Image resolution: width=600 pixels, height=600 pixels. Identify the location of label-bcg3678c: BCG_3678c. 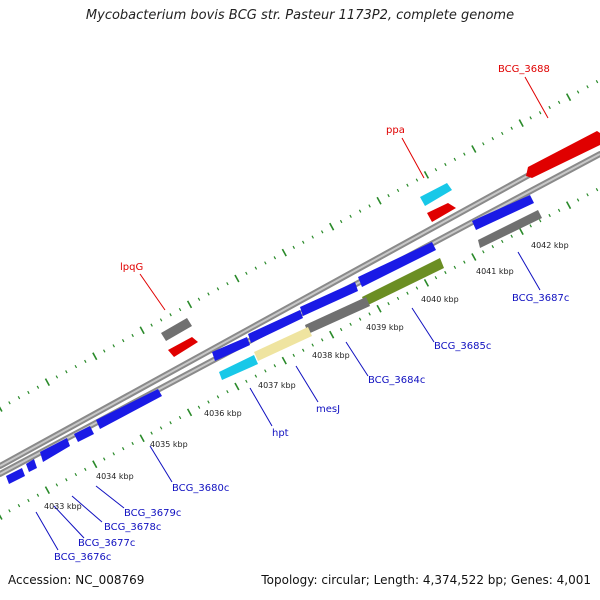
(132, 527).